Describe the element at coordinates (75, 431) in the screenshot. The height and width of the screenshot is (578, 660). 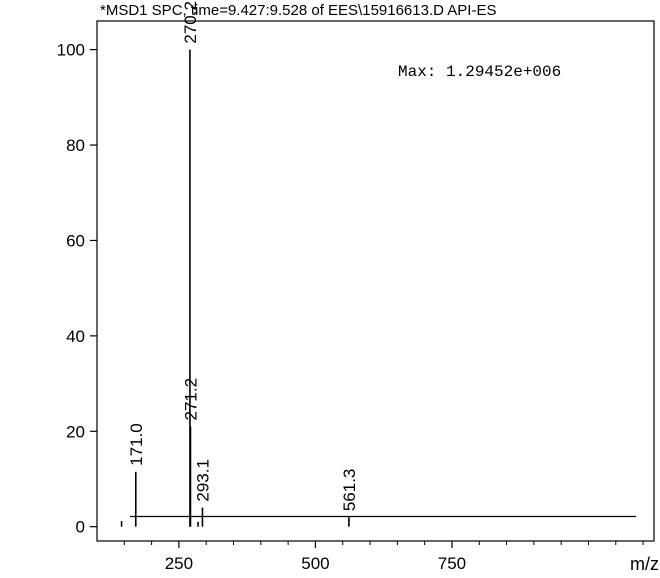
I see `y-tick-label: 20` at that location.